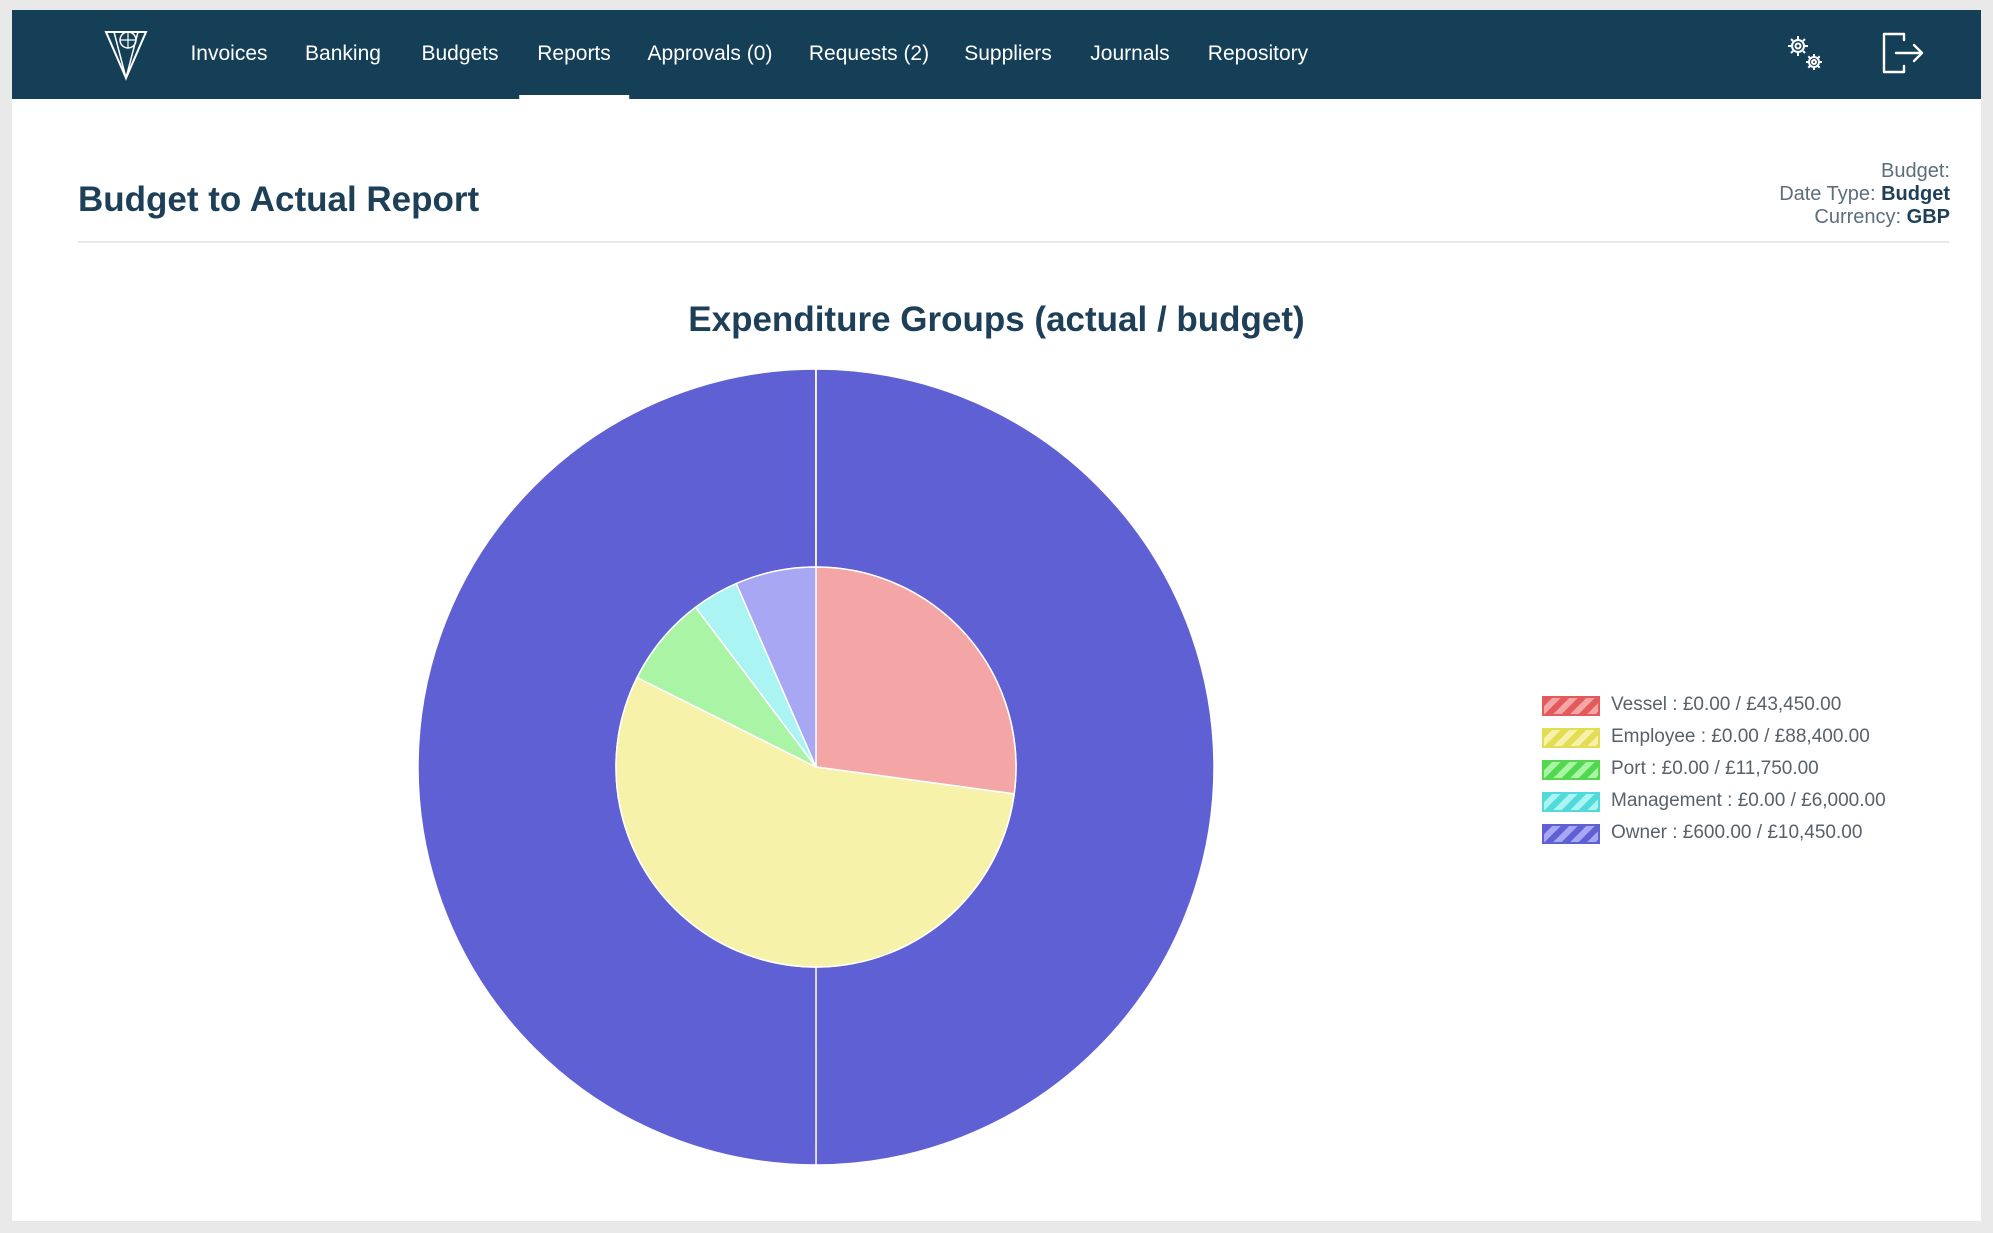 The height and width of the screenshot is (1233, 1993). Describe the element at coordinates (1928, 217) in the screenshot. I see `meta-currency-value: GBP` at that location.